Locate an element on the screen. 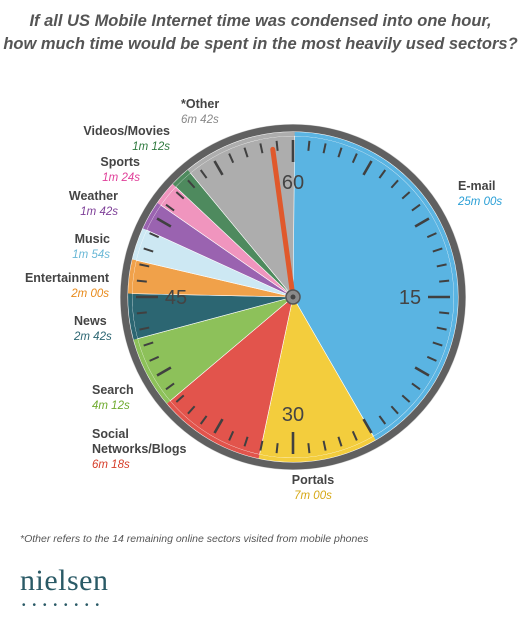  slice-value-label: 1m 12s is located at coordinates (151, 147).